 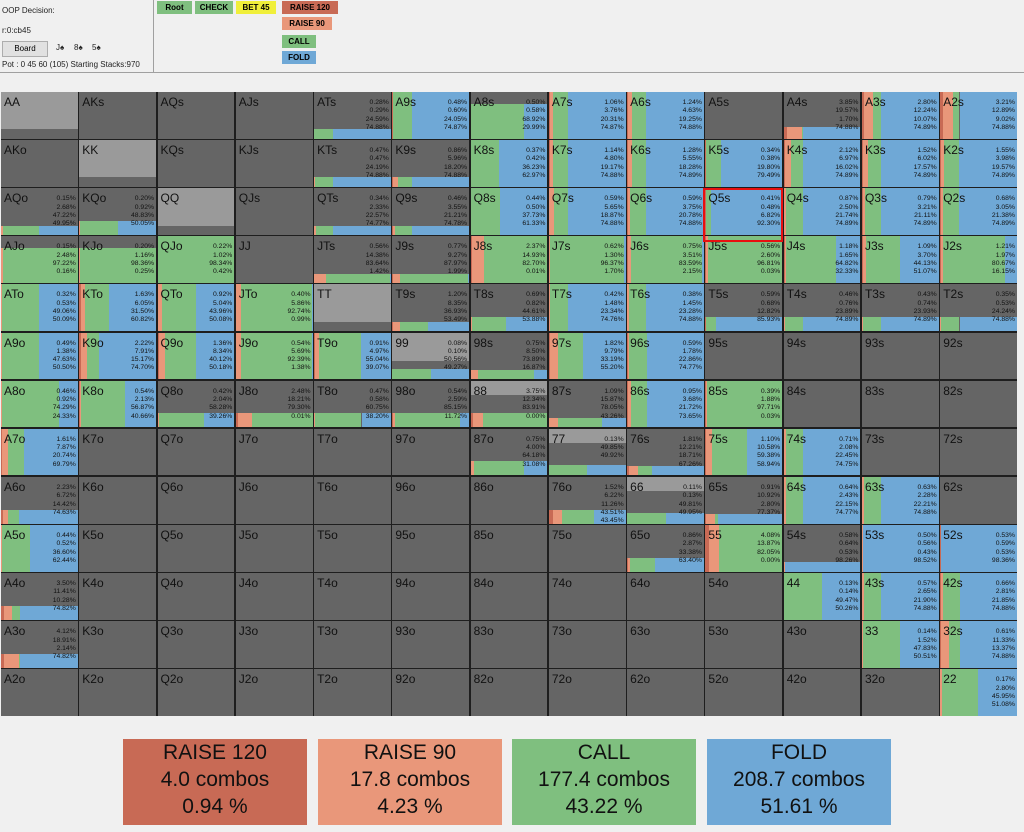 What do you see at coordinates (978, 692) in the screenshot?
I see `hand-cell-22: 22 0.17% 2.80% 45.95% 51.08%` at bounding box center [978, 692].